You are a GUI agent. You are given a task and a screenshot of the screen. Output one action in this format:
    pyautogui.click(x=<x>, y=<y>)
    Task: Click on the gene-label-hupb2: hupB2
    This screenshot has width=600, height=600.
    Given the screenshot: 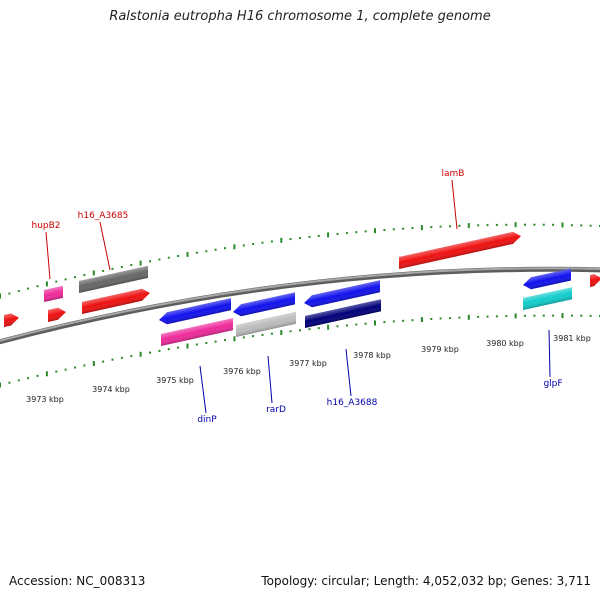 What is the action you would take?
    pyautogui.click(x=46, y=250)
    